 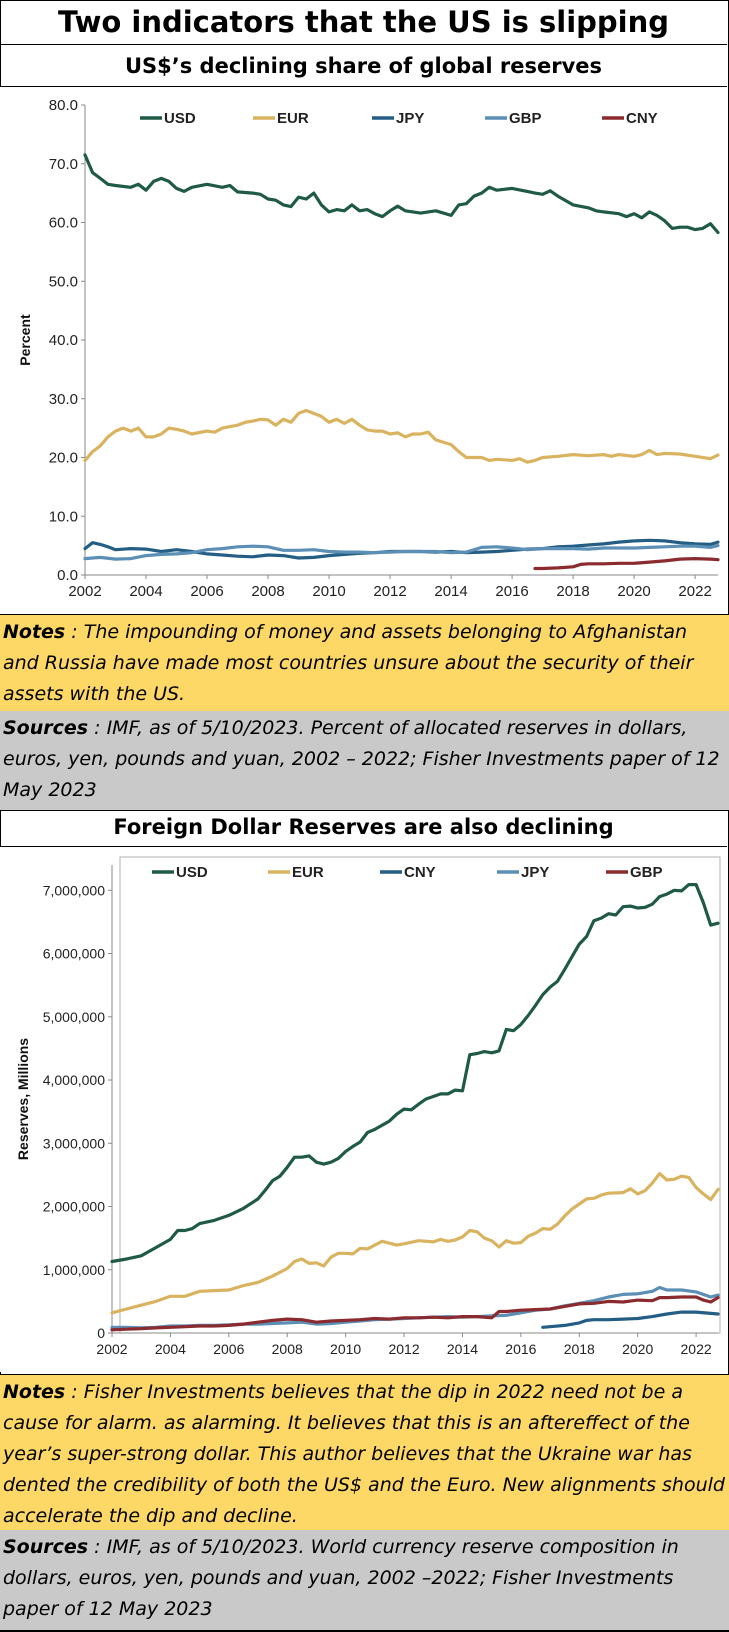 I want to click on chart0-x-tick-label: 2006, so click(x=206, y=591).